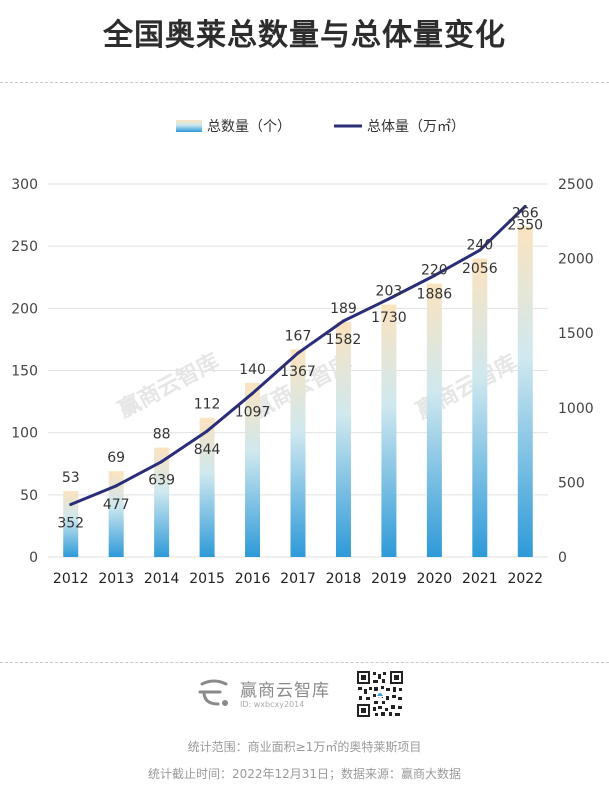  Describe the element at coordinates (24, 434) in the screenshot. I see `left-tick-label: 100` at that location.